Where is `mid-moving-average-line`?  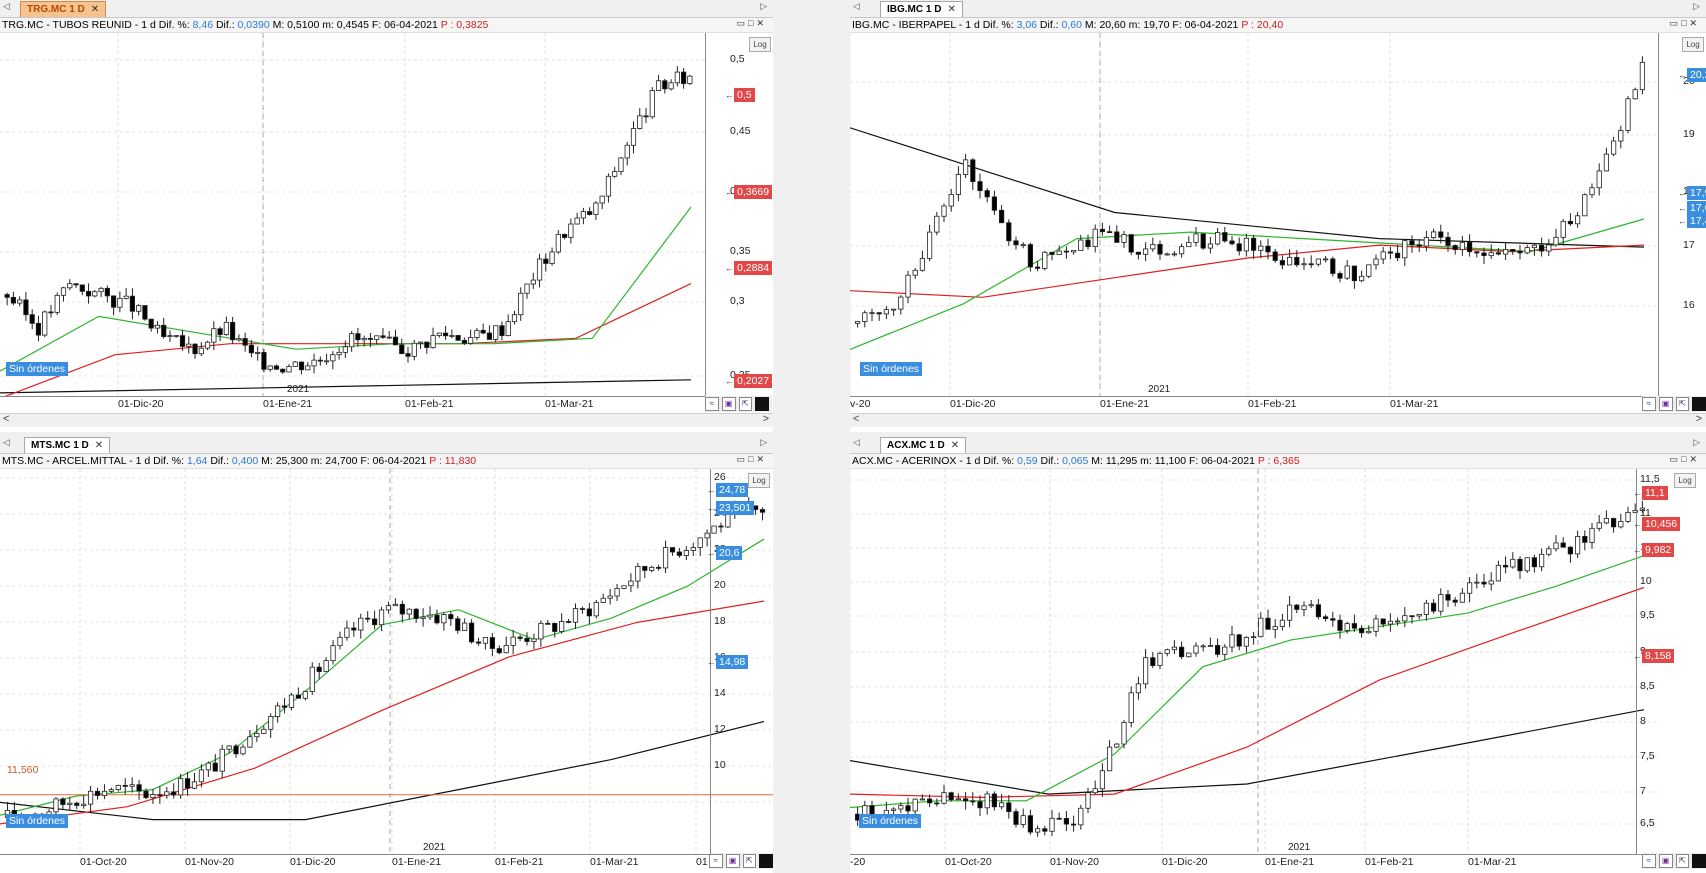 mid-moving-average-line is located at coordinates (382, 712).